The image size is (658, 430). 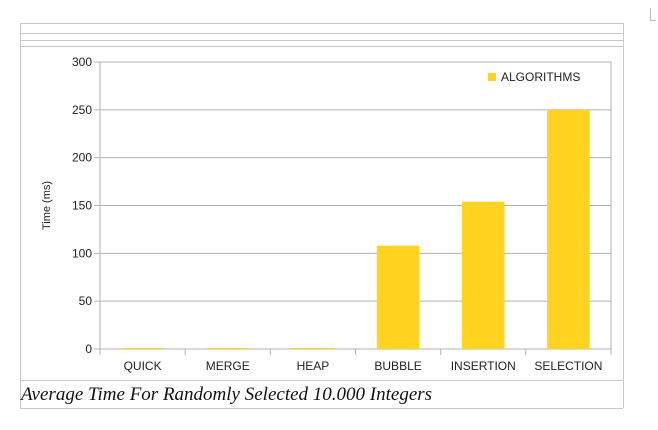 What do you see at coordinates (82, 110) in the screenshot?
I see `y-tick-label: 250` at bounding box center [82, 110].